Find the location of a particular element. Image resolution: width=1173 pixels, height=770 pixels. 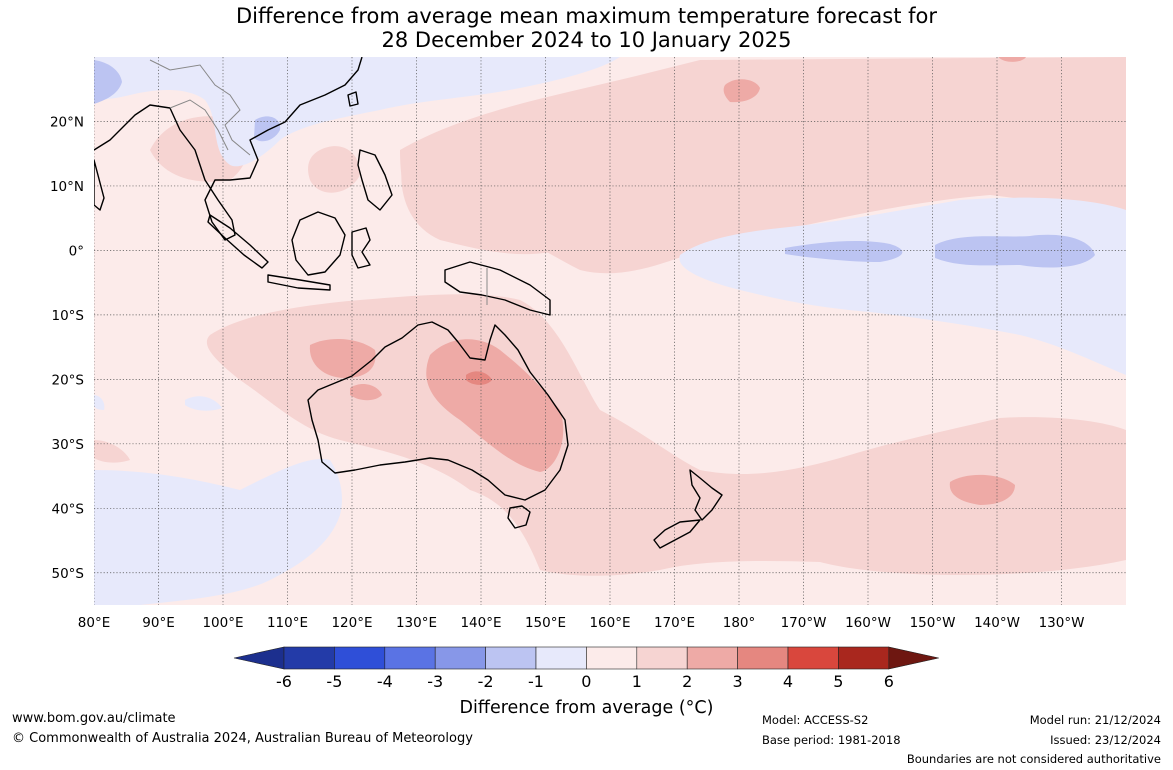

colorbar-tick-label: -3 is located at coordinates (435, 681).